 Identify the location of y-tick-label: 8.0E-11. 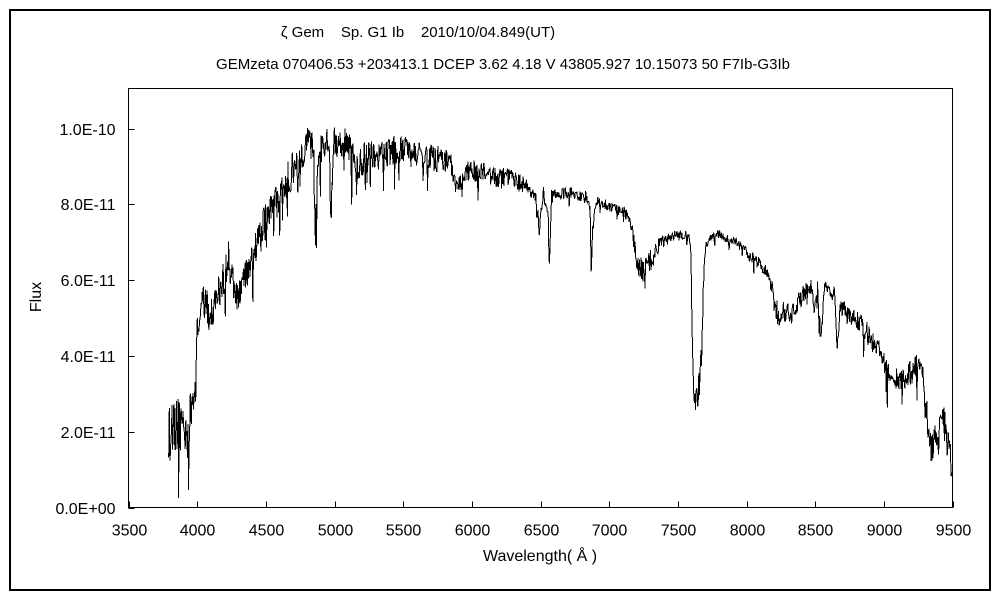
(88, 205).